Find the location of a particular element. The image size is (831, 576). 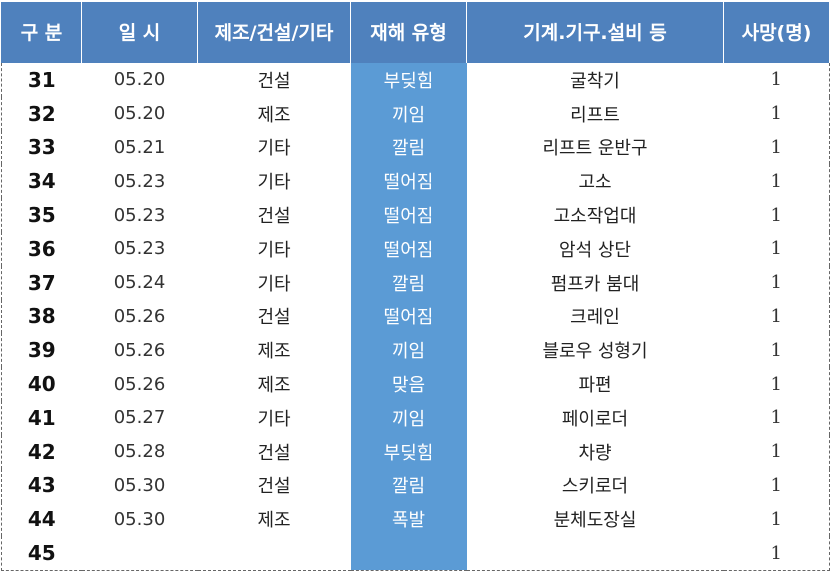

row-number: 43 is located at coordinates (41, 485).